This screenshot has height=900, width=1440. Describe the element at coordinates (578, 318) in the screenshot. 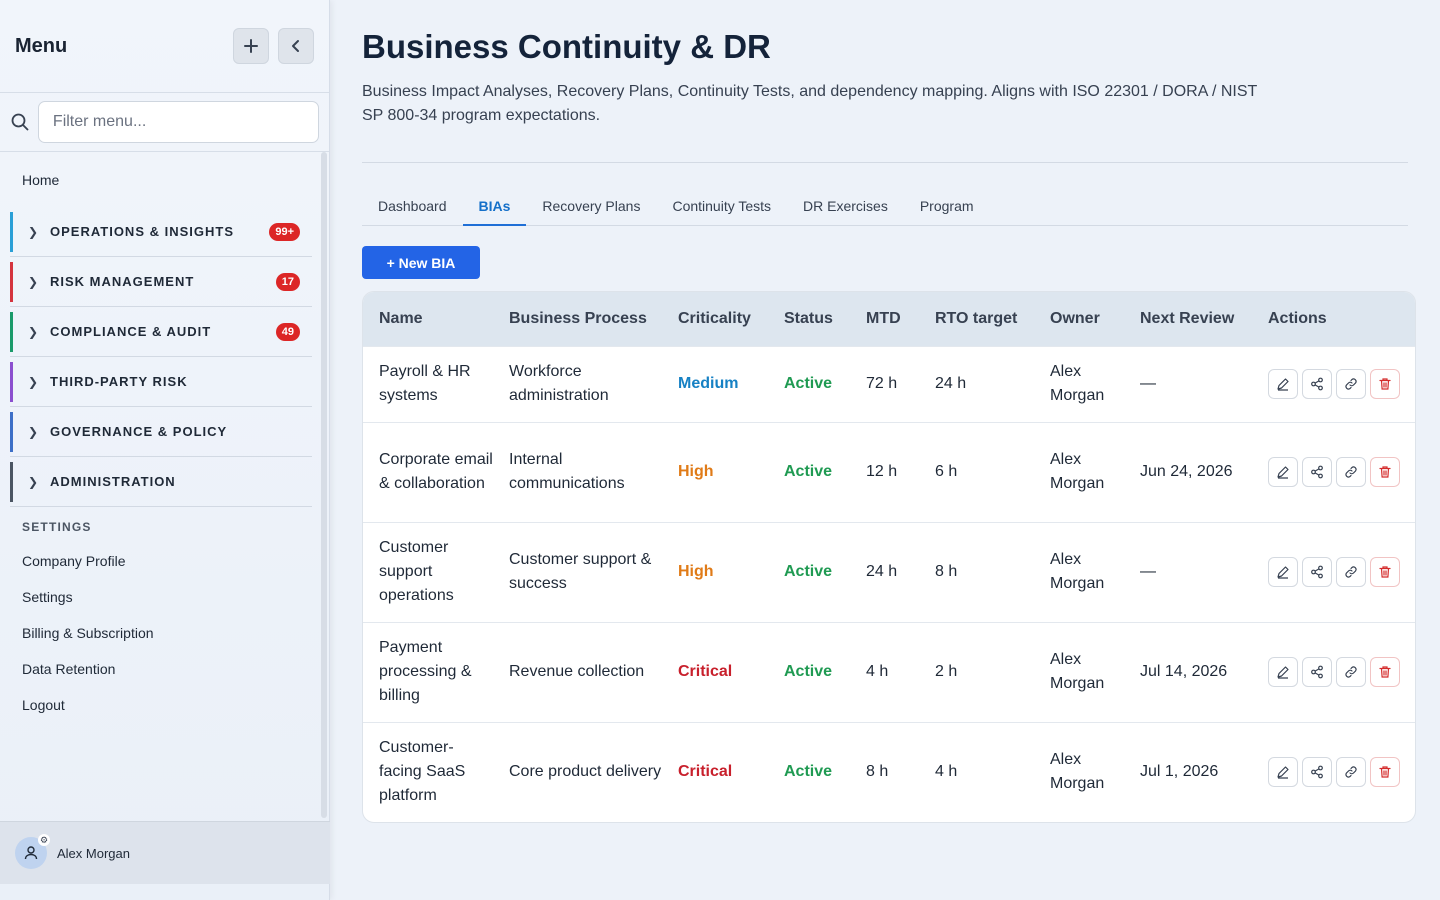

I see `column-header: Business Process` at that location.